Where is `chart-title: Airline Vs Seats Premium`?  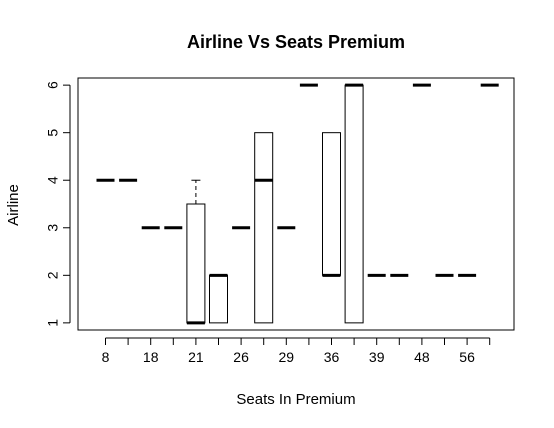
chart-title: Airline Vs Seats Premium is located at coordinates (296, 42).